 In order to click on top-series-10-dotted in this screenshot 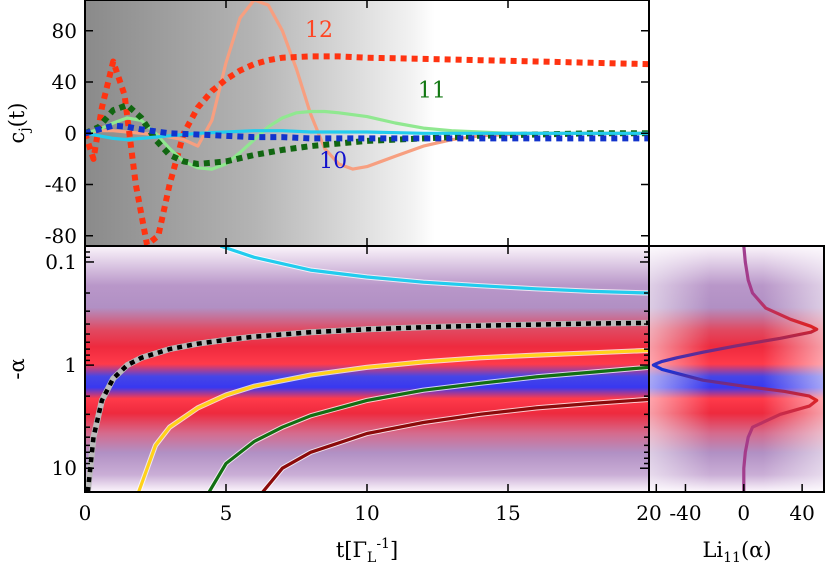, I will do `click(367, 132)`.